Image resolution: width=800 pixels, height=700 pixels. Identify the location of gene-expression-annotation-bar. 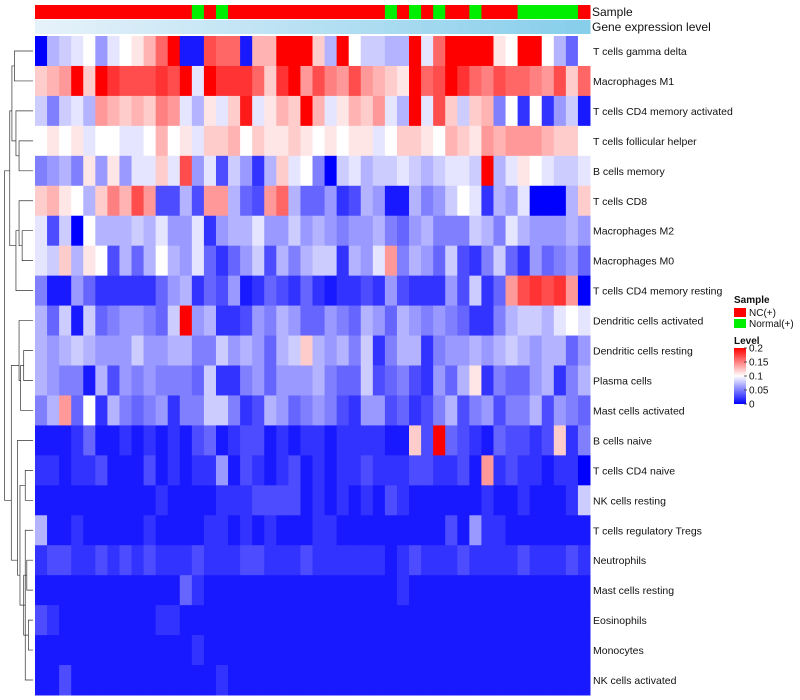
(313, 27).